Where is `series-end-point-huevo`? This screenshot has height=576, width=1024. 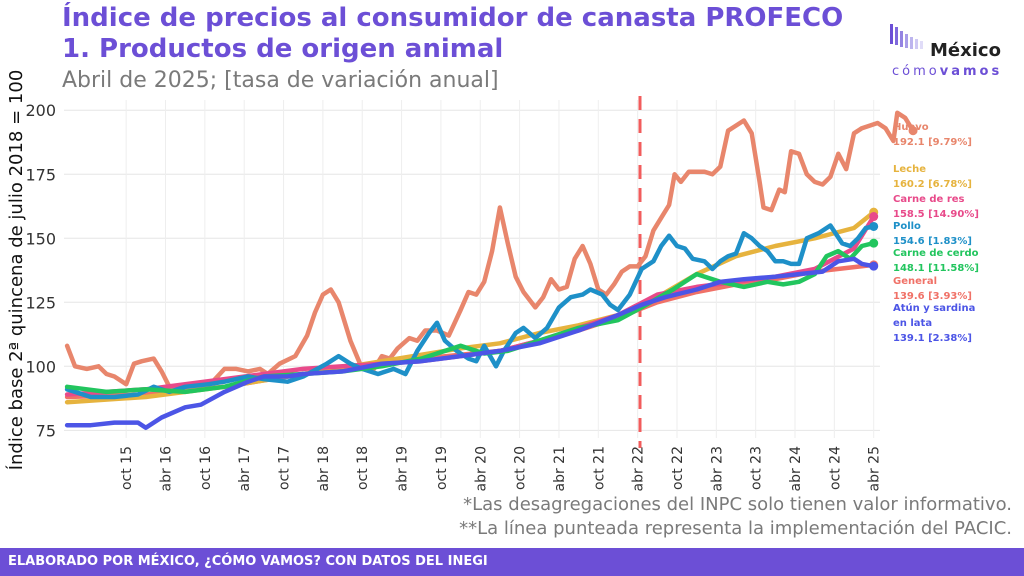 series-end-point-huevo is located at coordinates (913, 131).